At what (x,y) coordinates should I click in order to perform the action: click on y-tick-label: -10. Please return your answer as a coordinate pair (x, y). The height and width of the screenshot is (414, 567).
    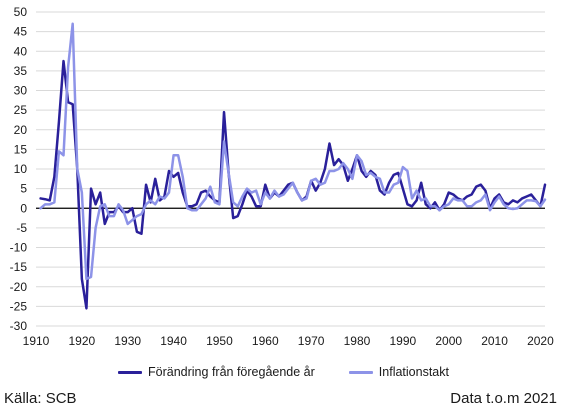
    Looking at the image, I should click on (19, 248).